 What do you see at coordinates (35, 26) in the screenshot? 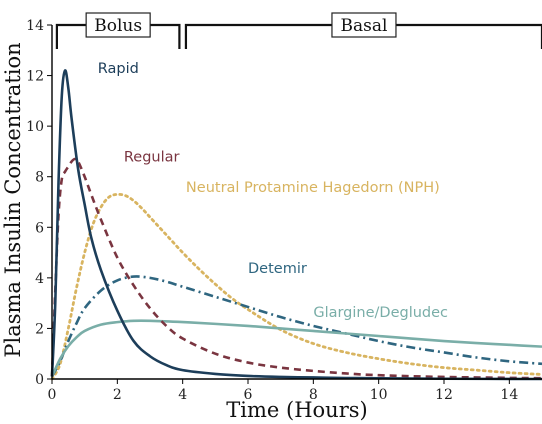
I see `y-tick-label: 14` at bounding box center [35, 26].